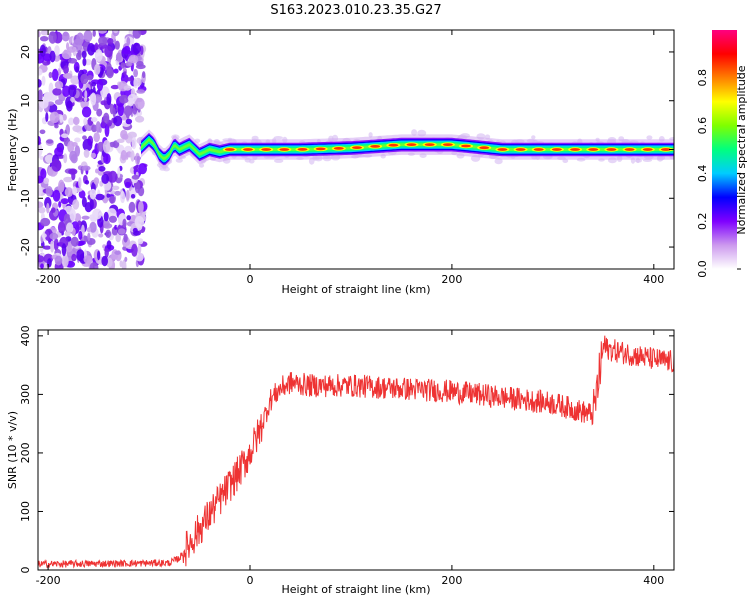 This screenshot has height=600, width=750. What do you see at coordinates (702, 174) in the screenshot?
I see `colorbar-tick-label: 0.4` at bounding box center [702, 174].